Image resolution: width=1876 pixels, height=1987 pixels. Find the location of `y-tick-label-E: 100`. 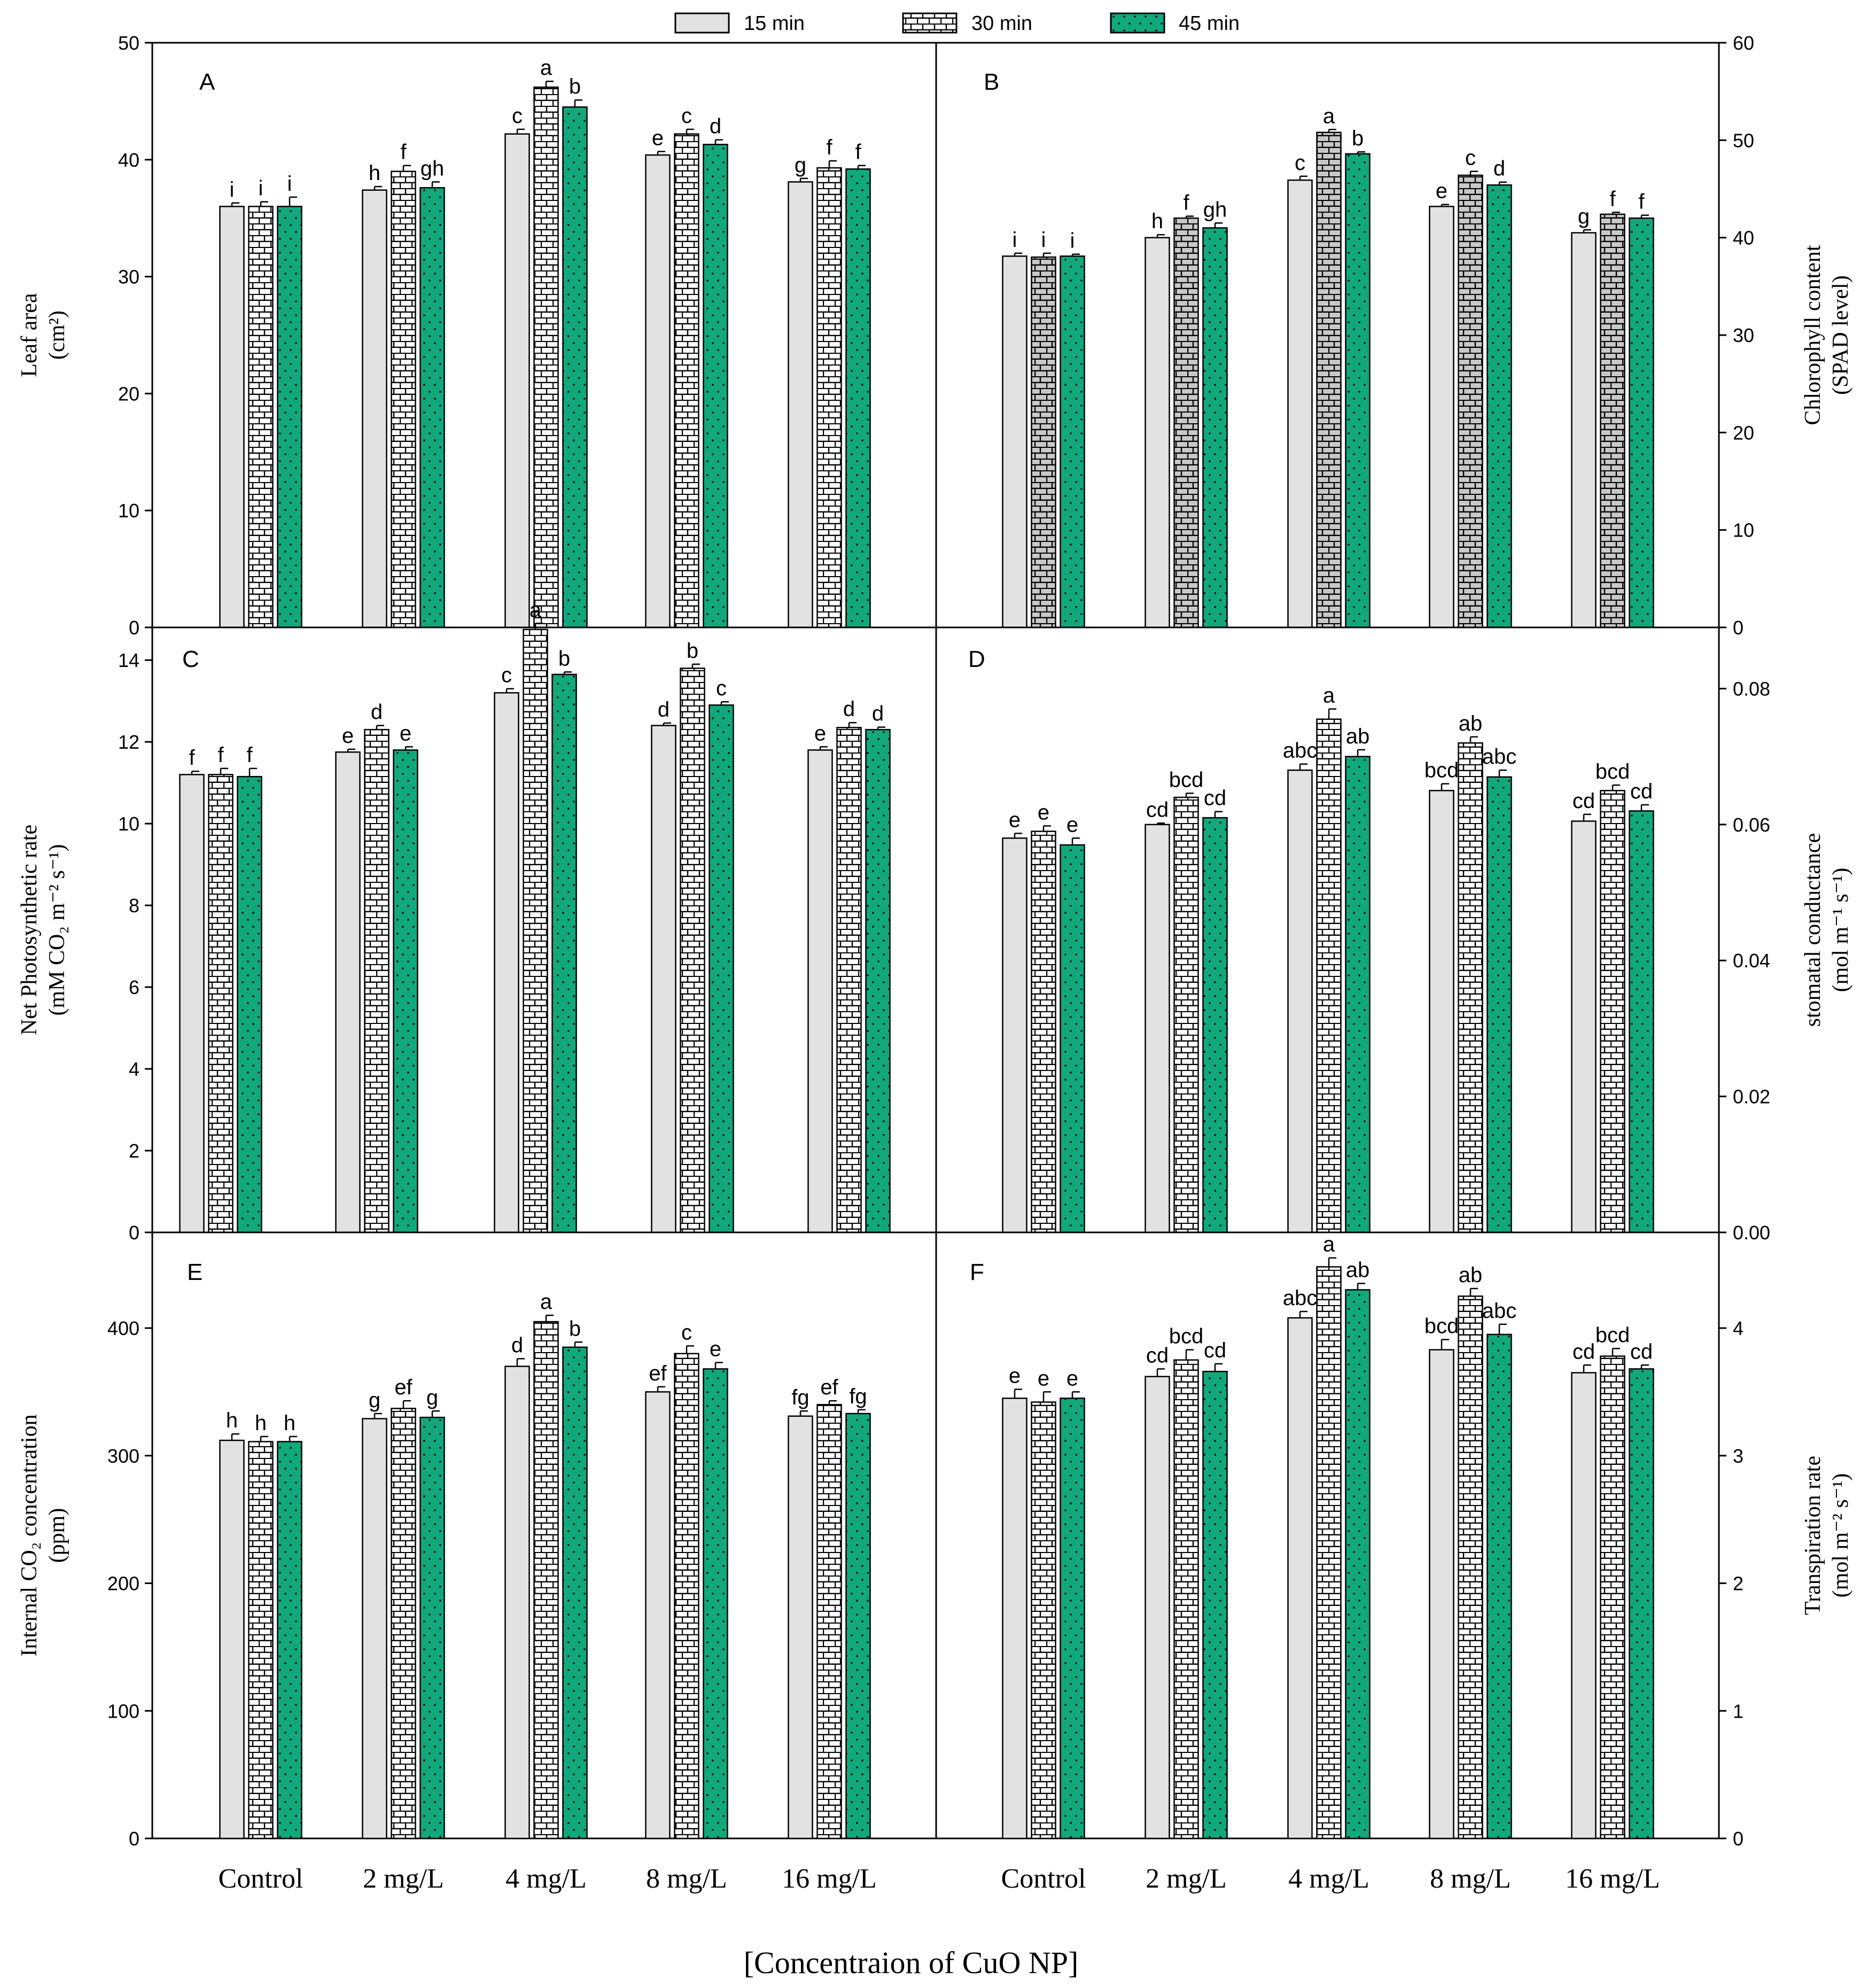

y-tick-label-E: 100 is located at coordinates (123, 1711).